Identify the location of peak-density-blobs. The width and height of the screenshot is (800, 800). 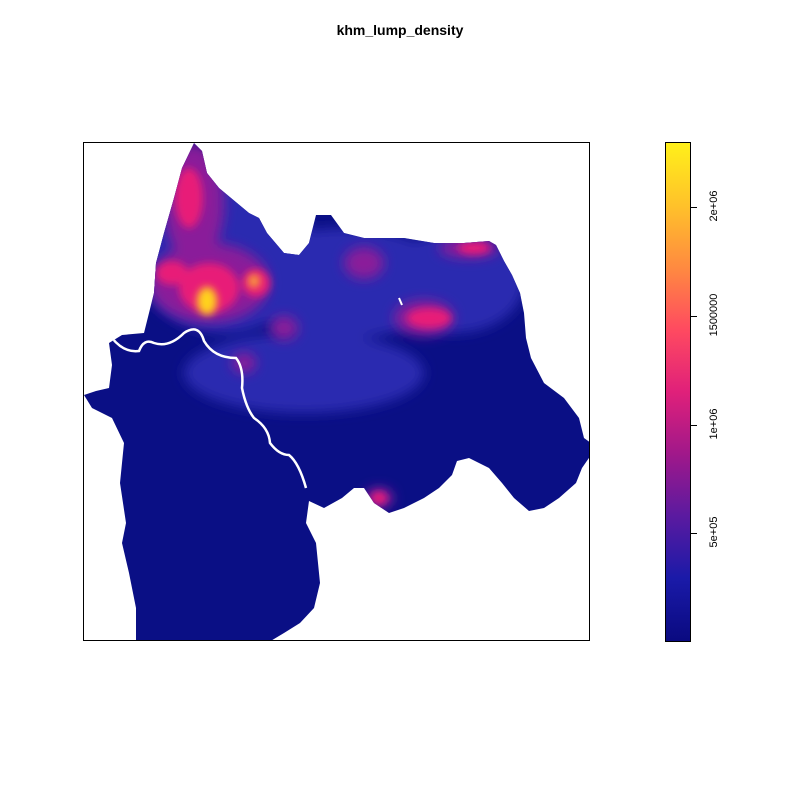
(228, 294).